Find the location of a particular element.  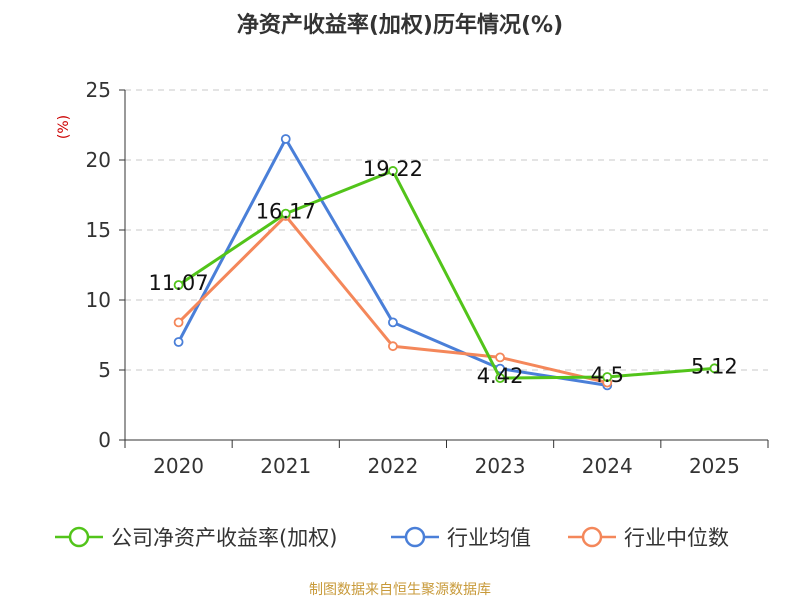

data-label: 5.12 is located at coordinates (714, 366).